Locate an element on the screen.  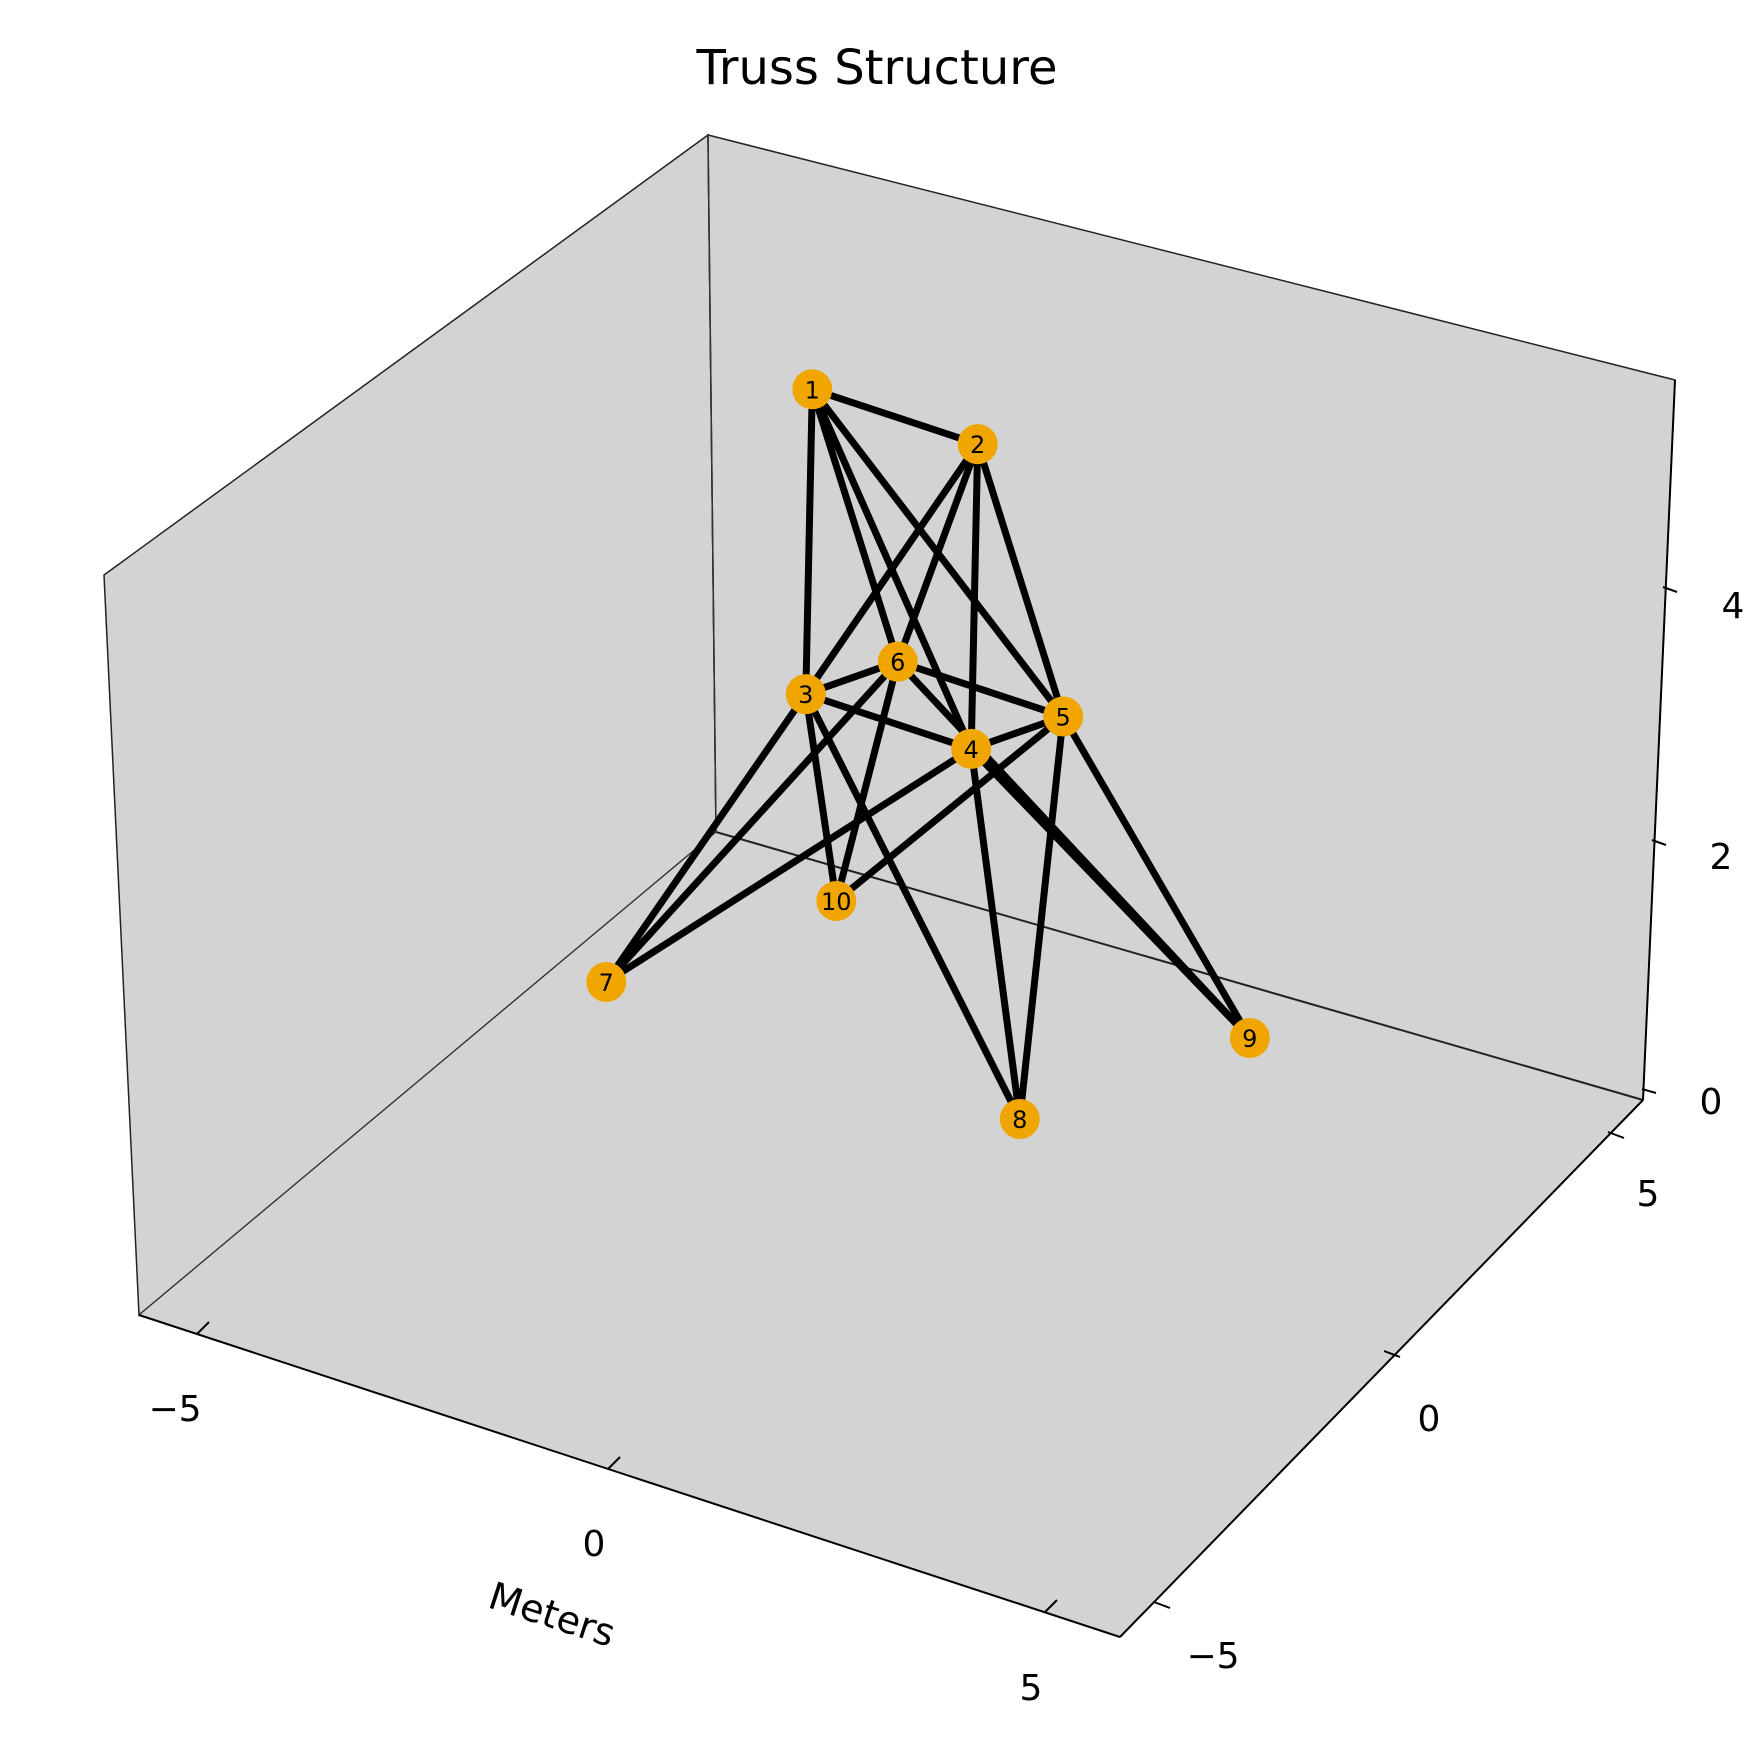
x-tick-label: −5 is located at coordinates (174, 1409).